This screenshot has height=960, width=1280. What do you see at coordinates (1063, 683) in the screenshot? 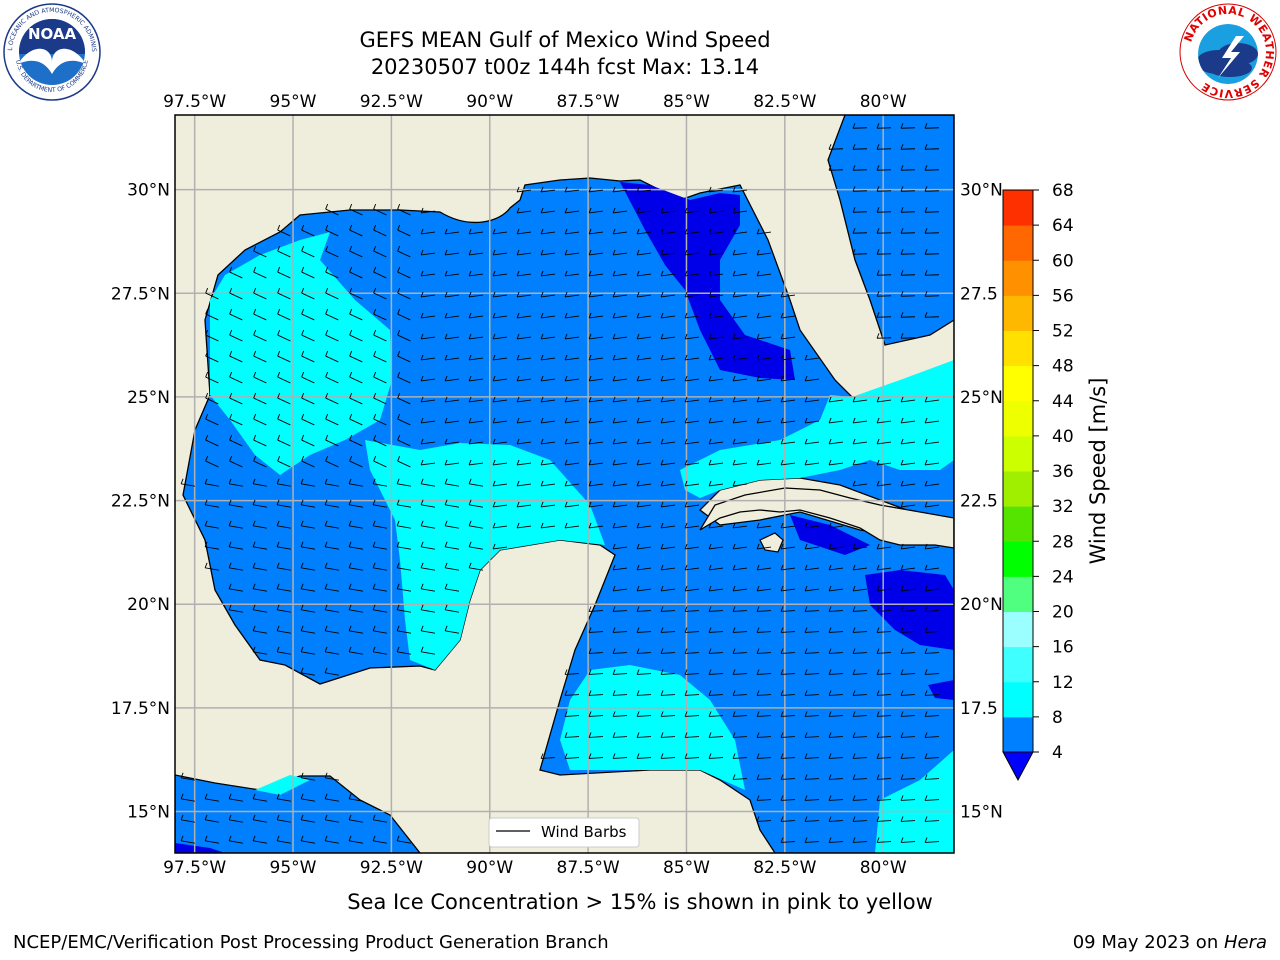
I see `colorbar-tick-label: 12` at bounding box center [1063, 683].